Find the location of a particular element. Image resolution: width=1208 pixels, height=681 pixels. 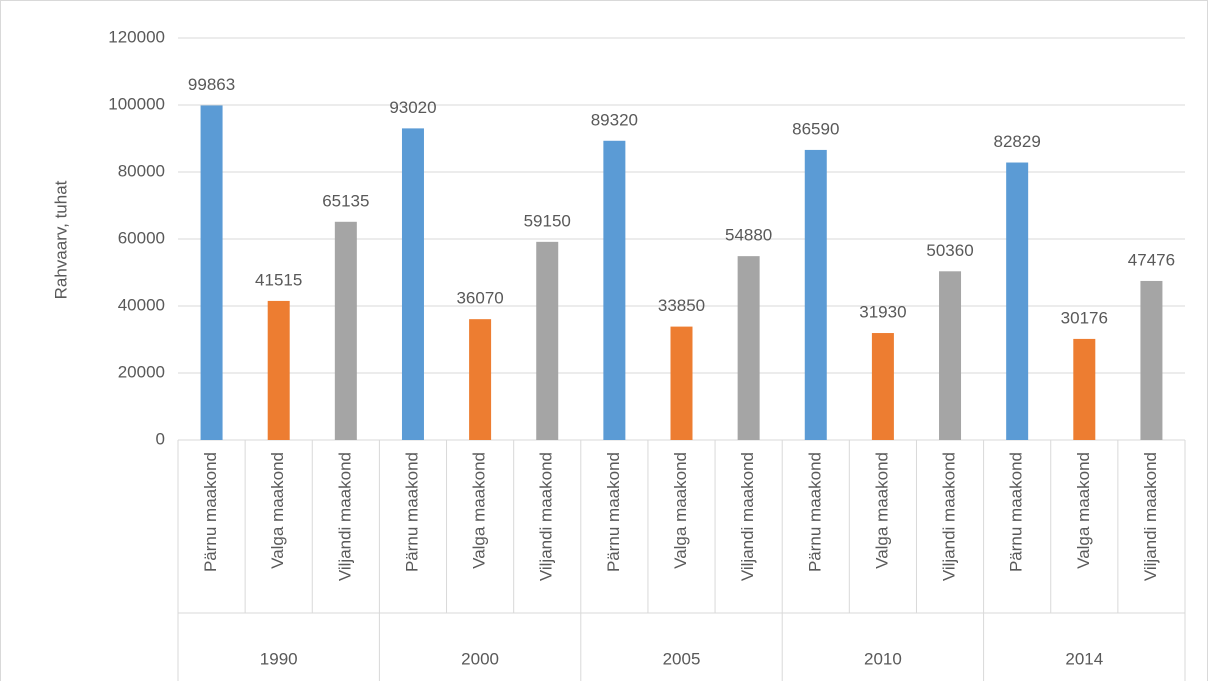

data-label: 33850 is located at coordinates (681, 305).